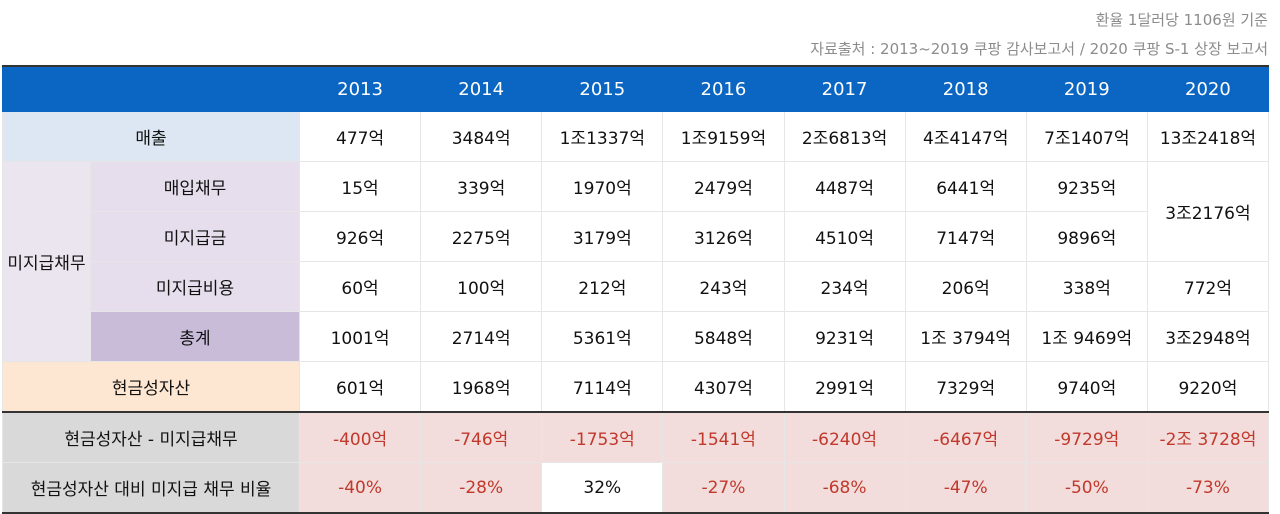  What do you see at coordinates (360, 437) in the screenshot?
I see `difference-2013: -400억` at bounding box center [360, 437].